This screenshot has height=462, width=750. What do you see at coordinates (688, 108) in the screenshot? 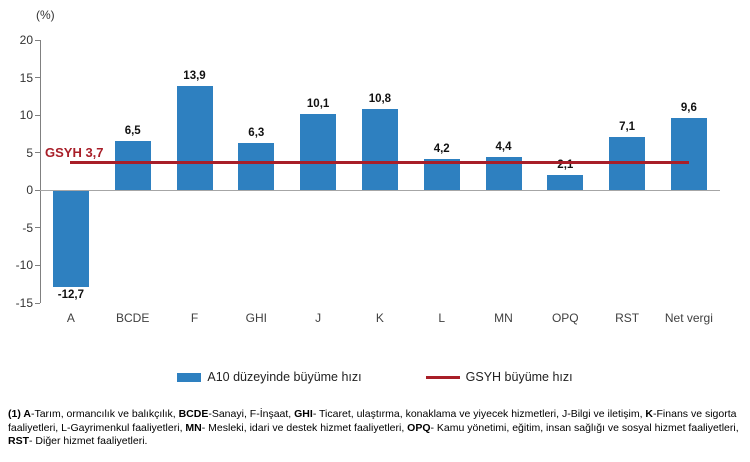
I see `bar-value-label: 9,6` at bounding box center [688, 108].